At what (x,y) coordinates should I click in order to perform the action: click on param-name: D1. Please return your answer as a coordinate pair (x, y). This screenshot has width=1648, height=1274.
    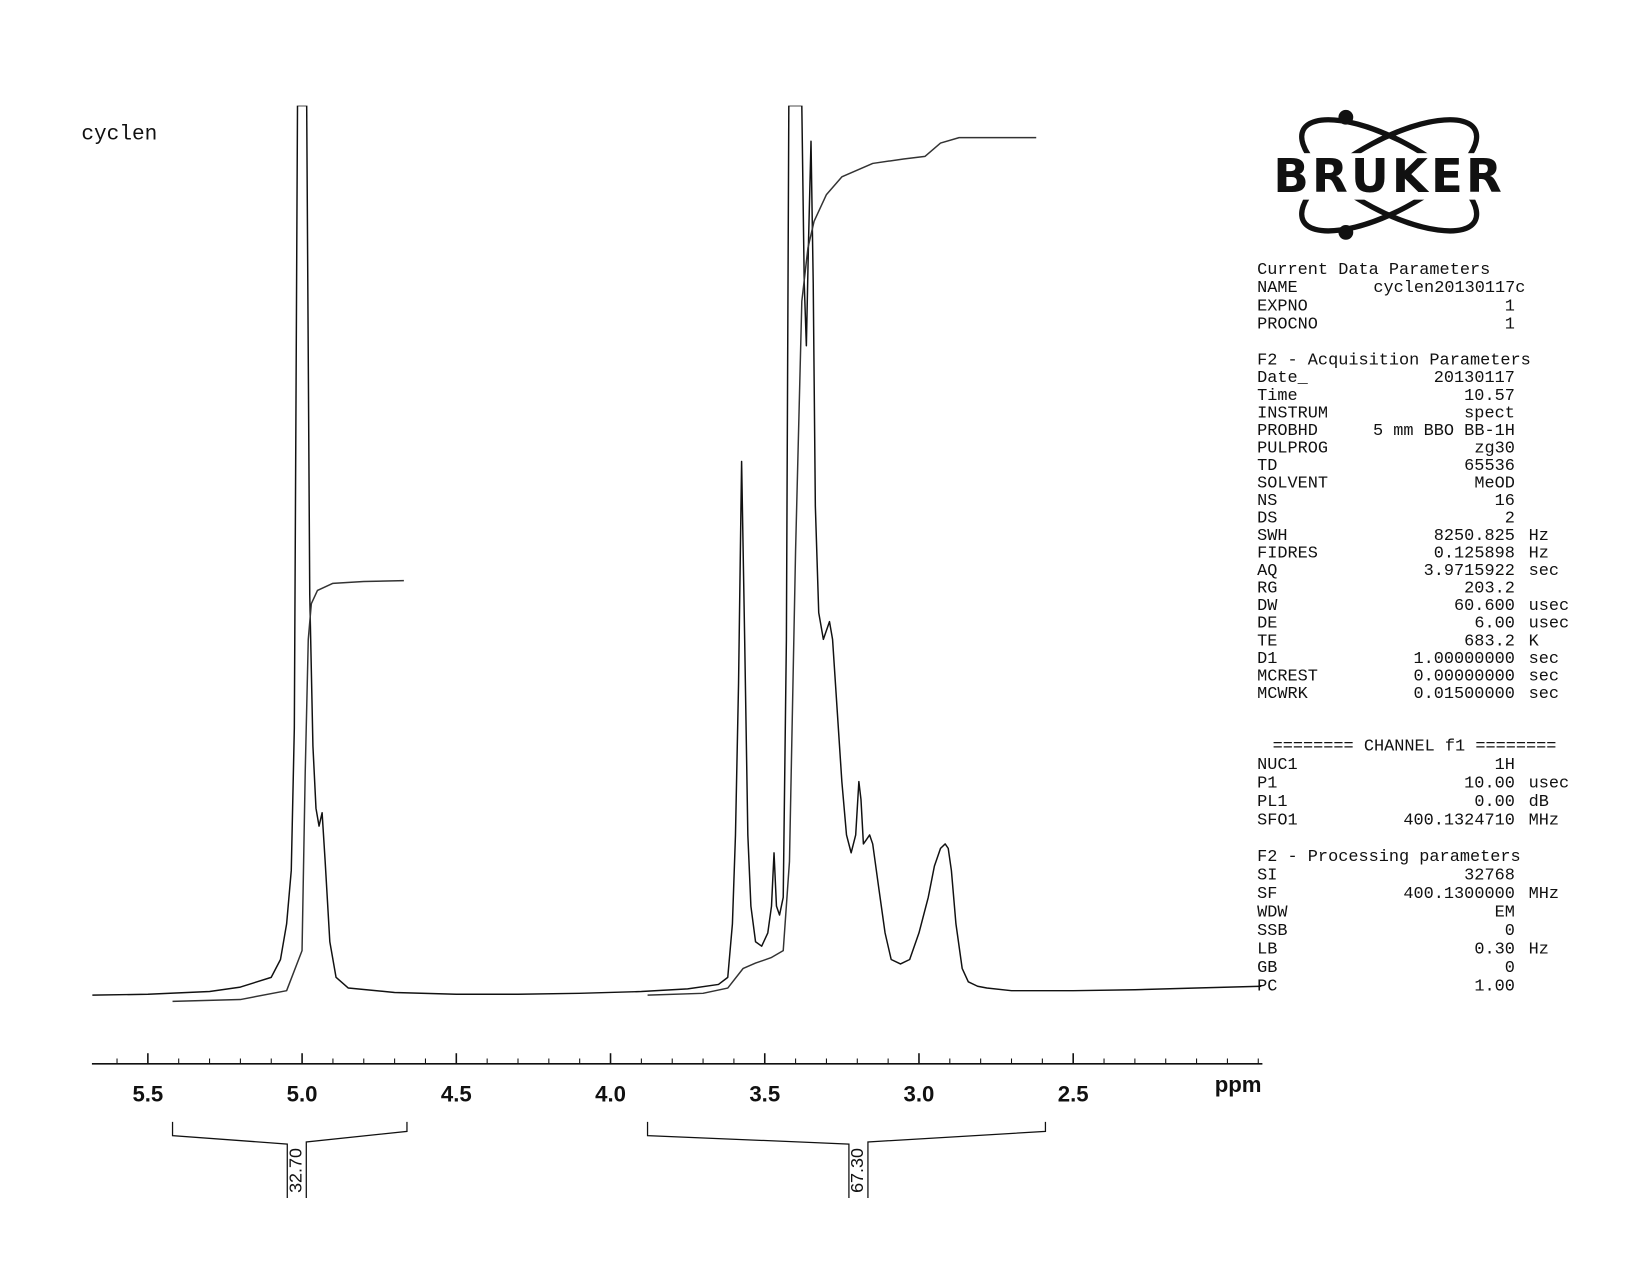
    Looking at the image, I should click on (1267, 659).